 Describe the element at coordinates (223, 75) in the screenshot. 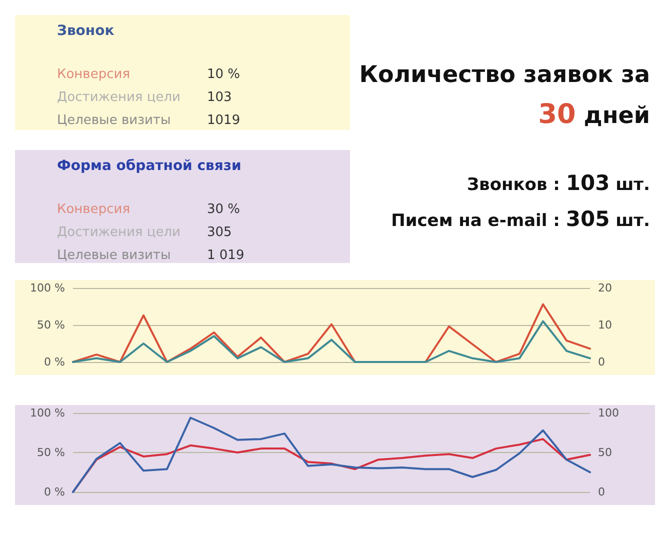

I see `text: 10 %` at that location.